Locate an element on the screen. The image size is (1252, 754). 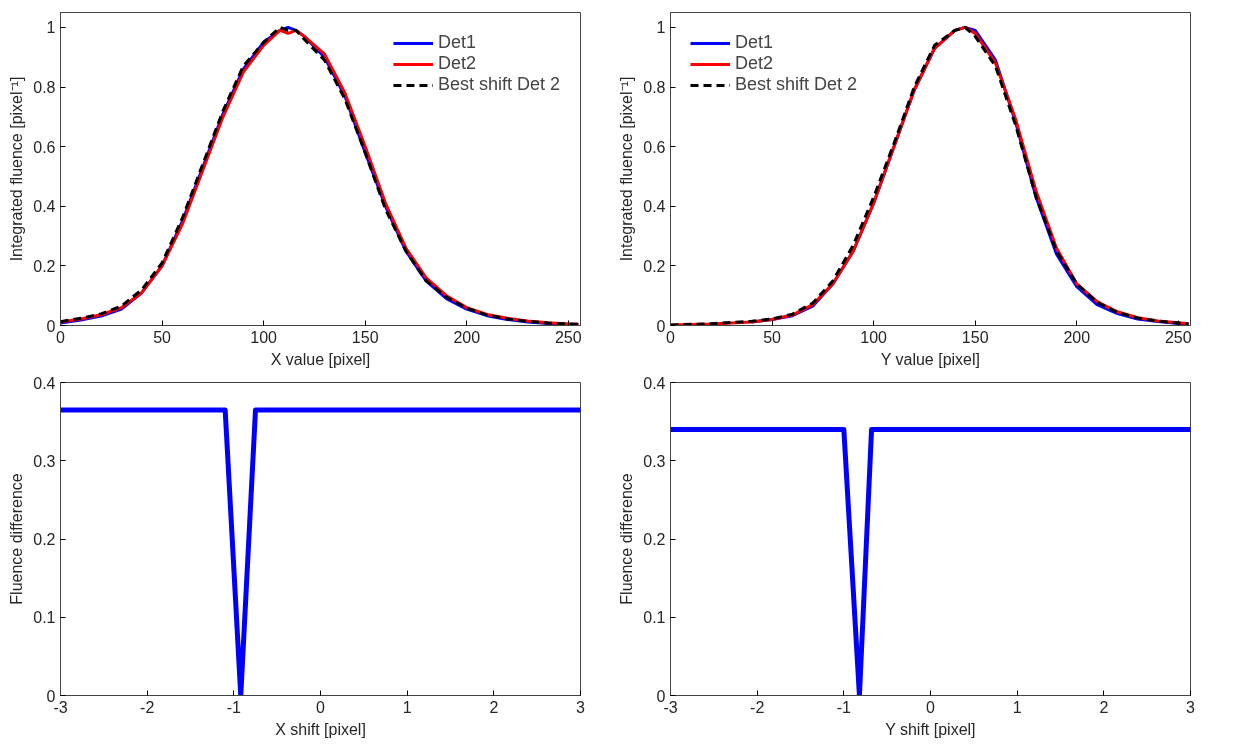
x-axis-title: X value [pixel] is located at coordinates (320, 359).